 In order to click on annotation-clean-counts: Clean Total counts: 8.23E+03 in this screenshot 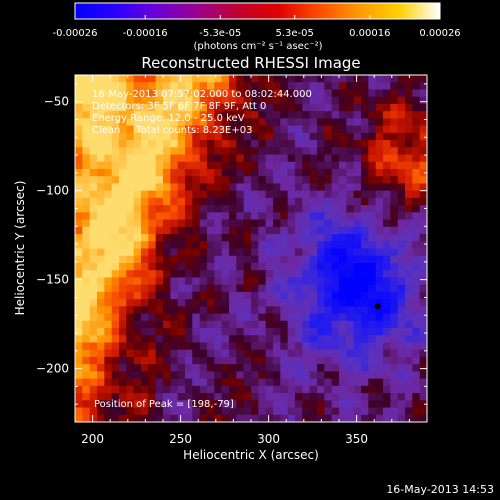, I will do `click(172, 130)`.